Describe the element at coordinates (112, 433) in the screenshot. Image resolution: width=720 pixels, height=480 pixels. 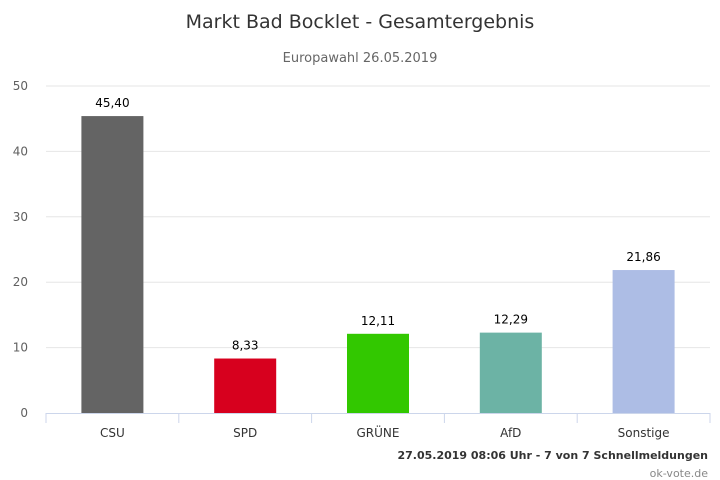
I see `x-tick-label: CSU` at that location.